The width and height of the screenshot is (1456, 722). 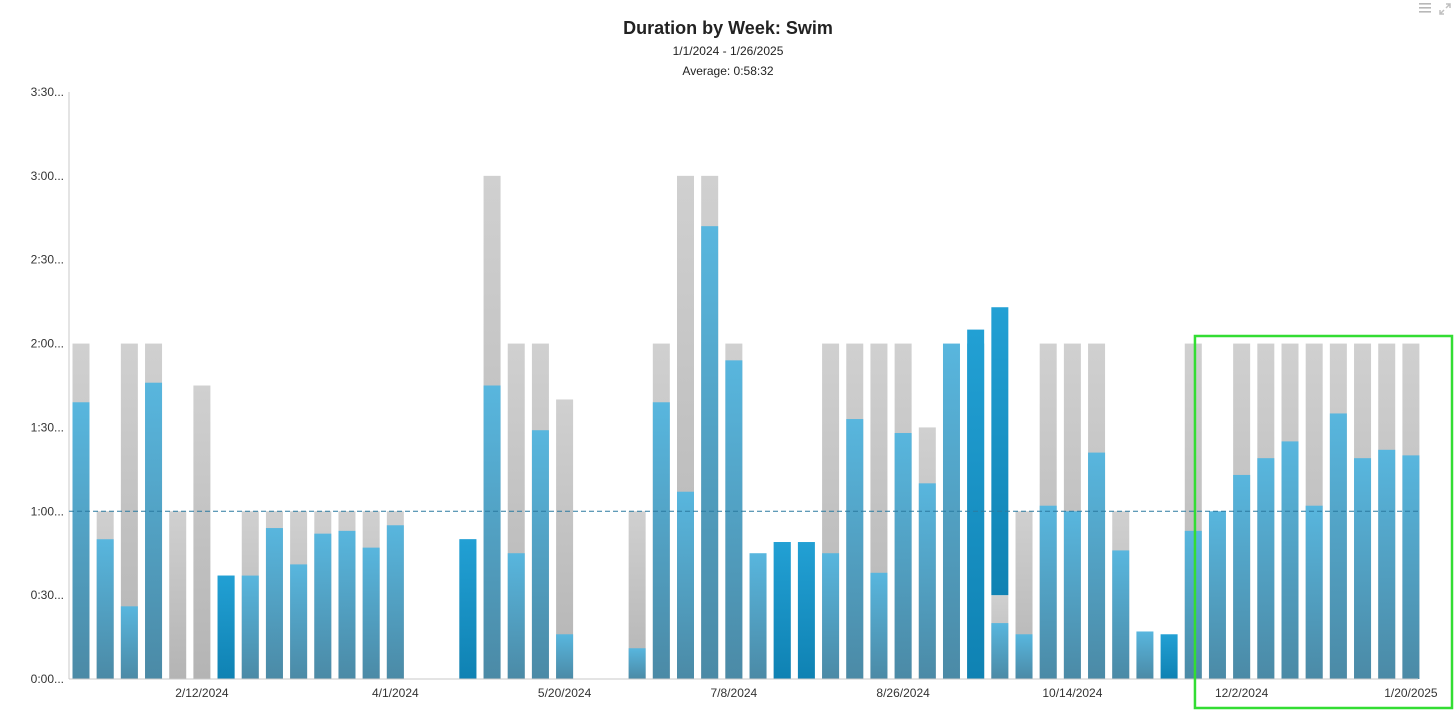 I want to click on expand-icon, so click(x=1445, y=9).